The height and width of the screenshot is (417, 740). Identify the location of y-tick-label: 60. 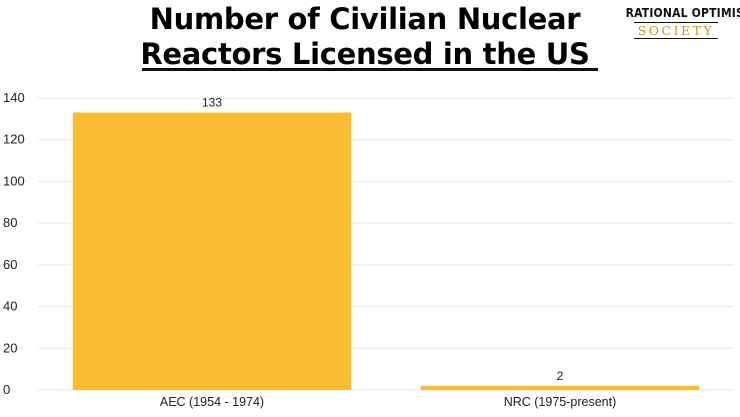
(10, 264).